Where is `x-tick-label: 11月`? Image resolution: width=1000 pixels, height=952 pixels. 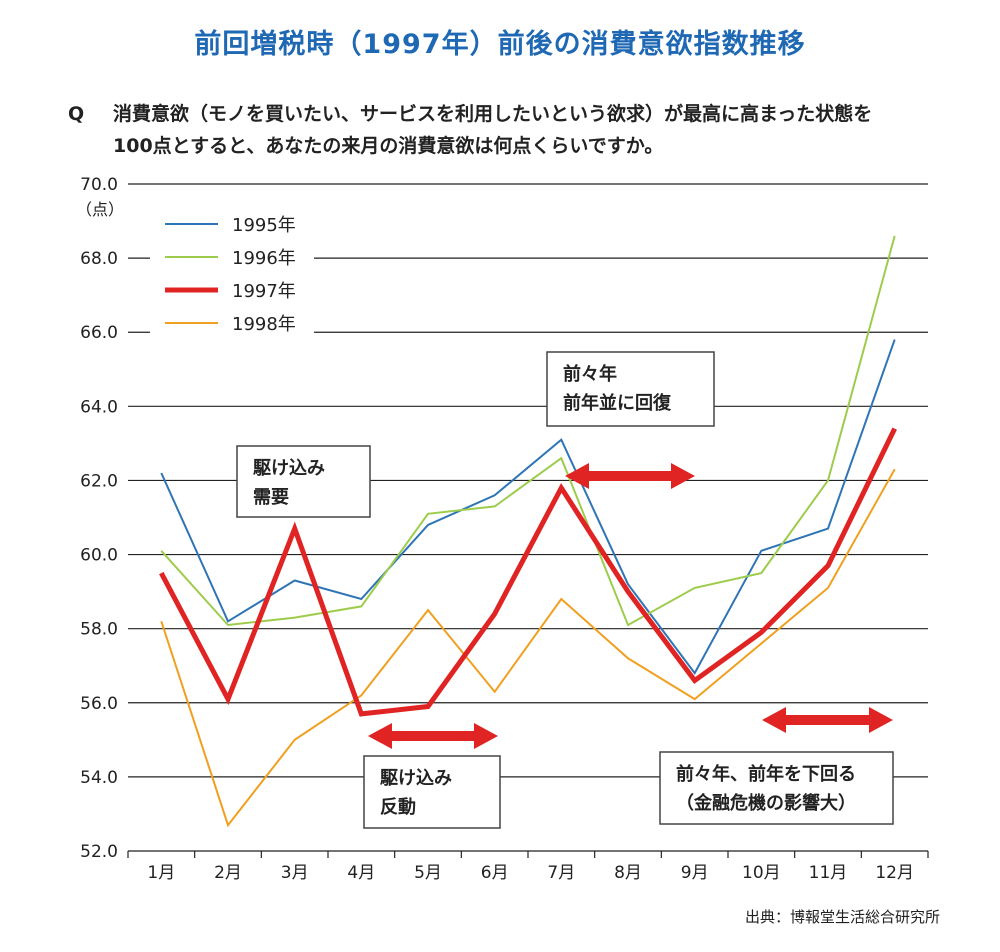 x-tick-label: 11月 is located at coordinates (828, 873).